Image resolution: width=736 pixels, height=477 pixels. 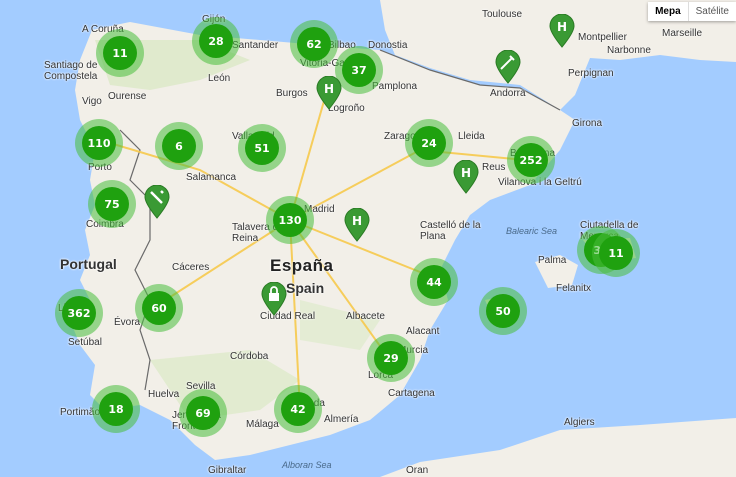 What do you see at coordinates (191, 267) in the screenshot?
I see `place-label: Cáceres` at bounding box center [191, 267].